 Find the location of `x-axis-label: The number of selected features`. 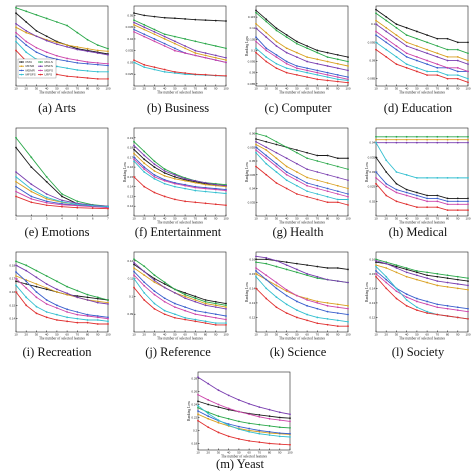

x-axis-label: The number of selected features is located at coordinates (62, 339).